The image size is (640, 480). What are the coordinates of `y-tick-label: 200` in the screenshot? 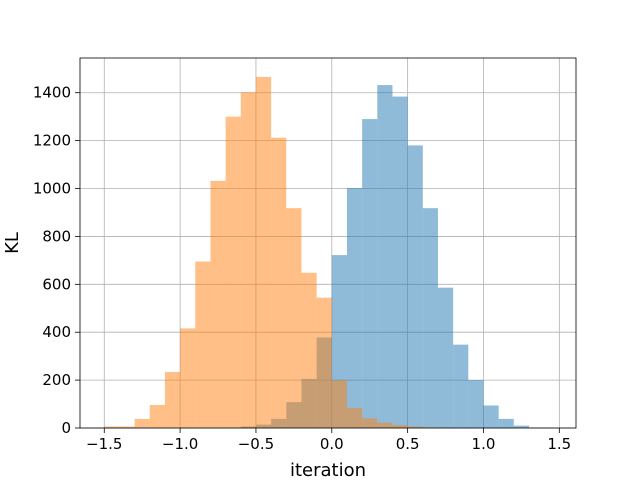 It's located at (56, 380).